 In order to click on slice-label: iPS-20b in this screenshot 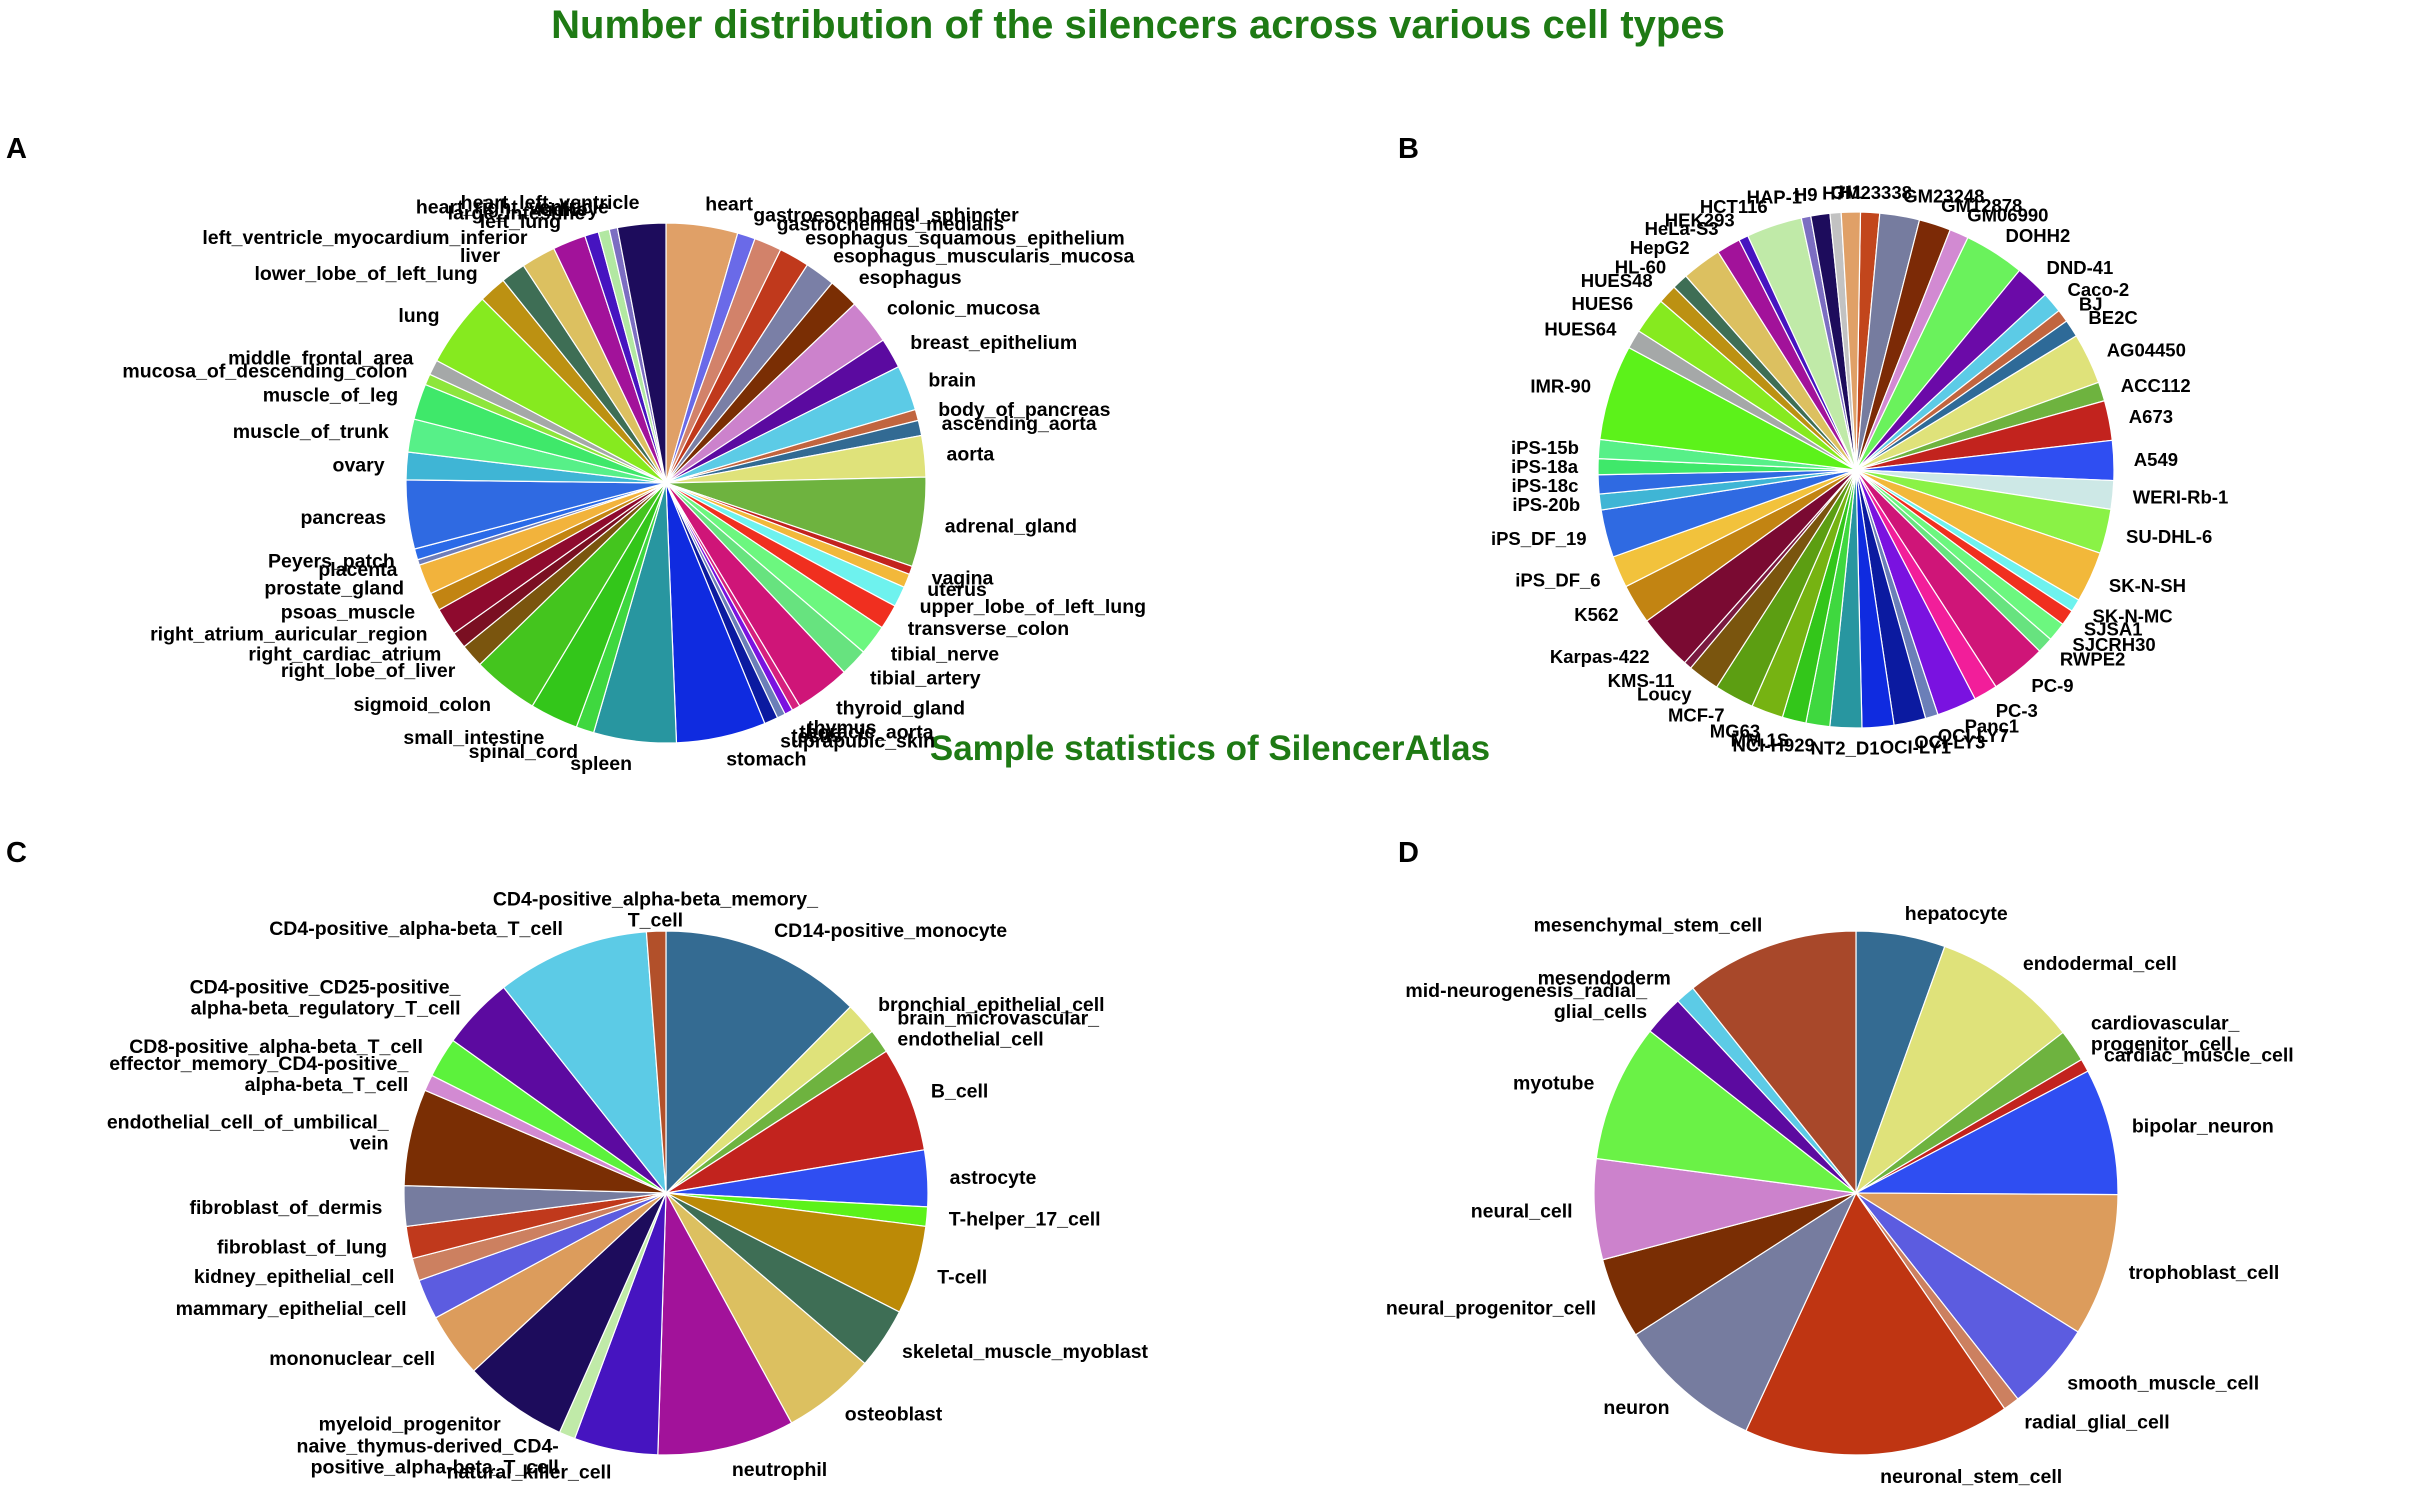, I will do `click(1546, 504)`.